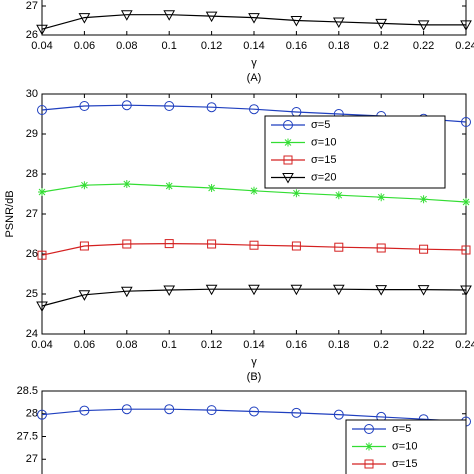 The image size is (474, 474). What do you see at coordinates (32, 94) in the screenshot?
I see `y-tick-label: 30` at bounding box center [32, 94].